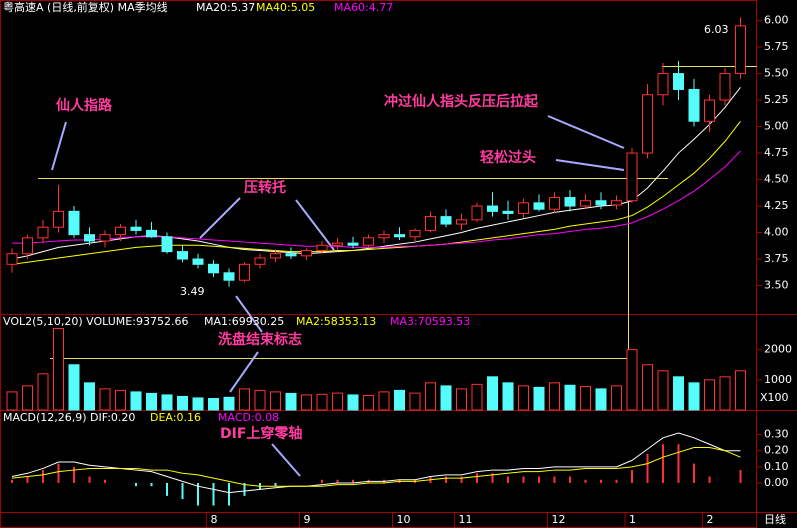 This screenshot has width=797, height=528. What do you see at coordinates (775, 519) in the screenshot?
I see `period-label: 日线` at bounding box center [775, 519].